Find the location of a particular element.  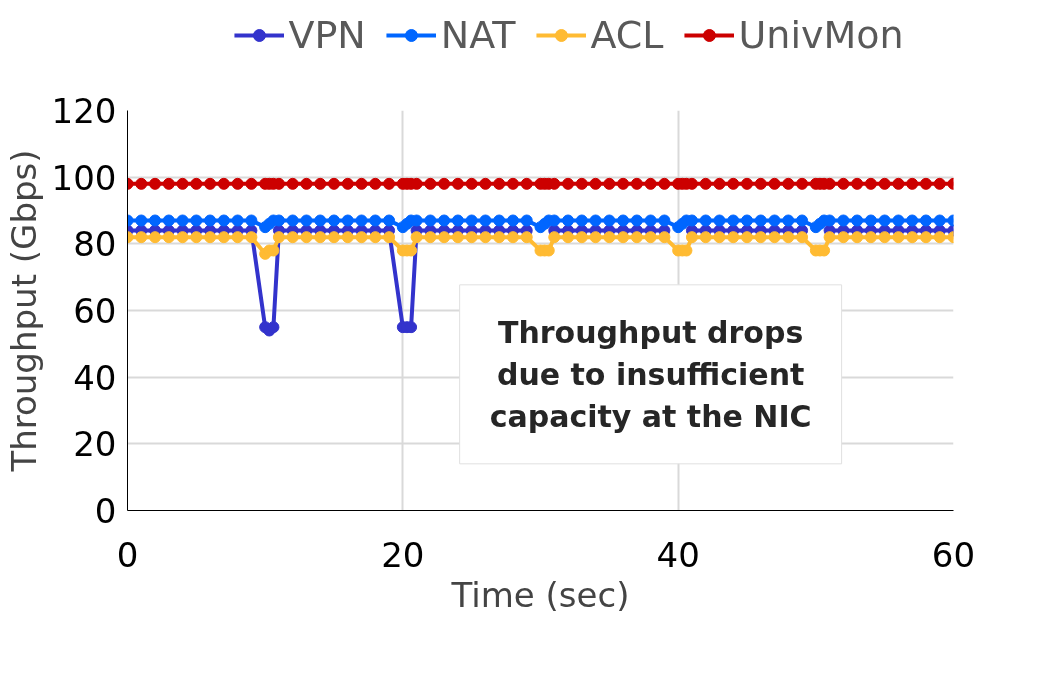

y-tick-label: 0 is located at coordinates (105, 511).